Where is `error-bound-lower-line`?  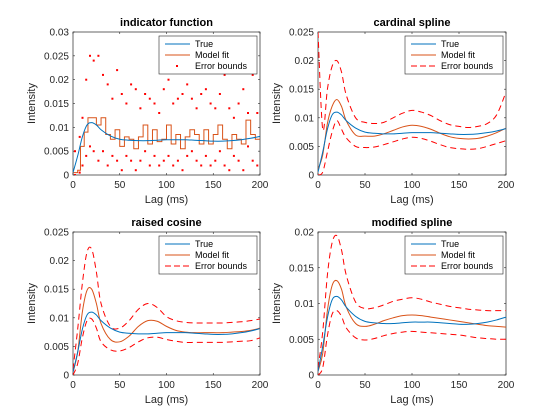
error-bound-lower-line is located at coordinates (412, 147).